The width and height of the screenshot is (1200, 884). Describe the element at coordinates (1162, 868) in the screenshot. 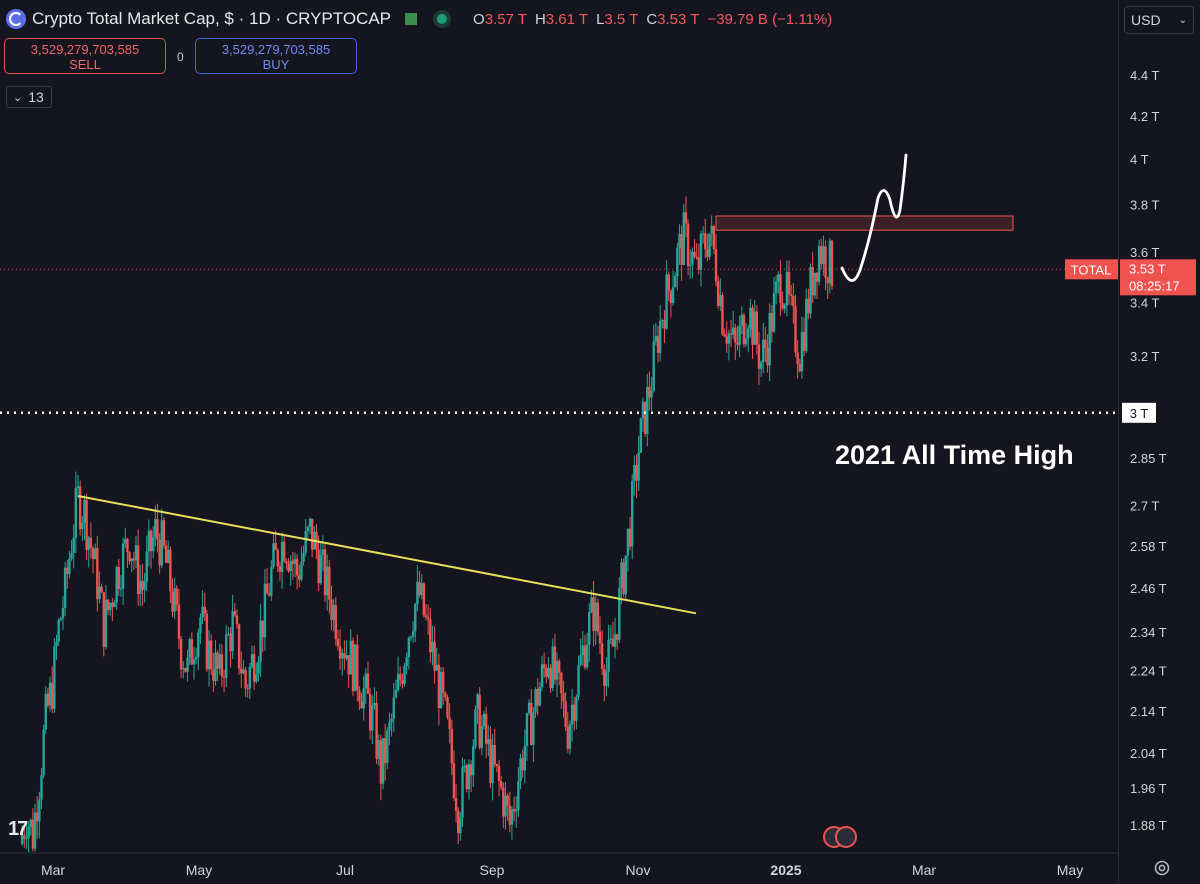

I see `settings-gear-icon` at that location.